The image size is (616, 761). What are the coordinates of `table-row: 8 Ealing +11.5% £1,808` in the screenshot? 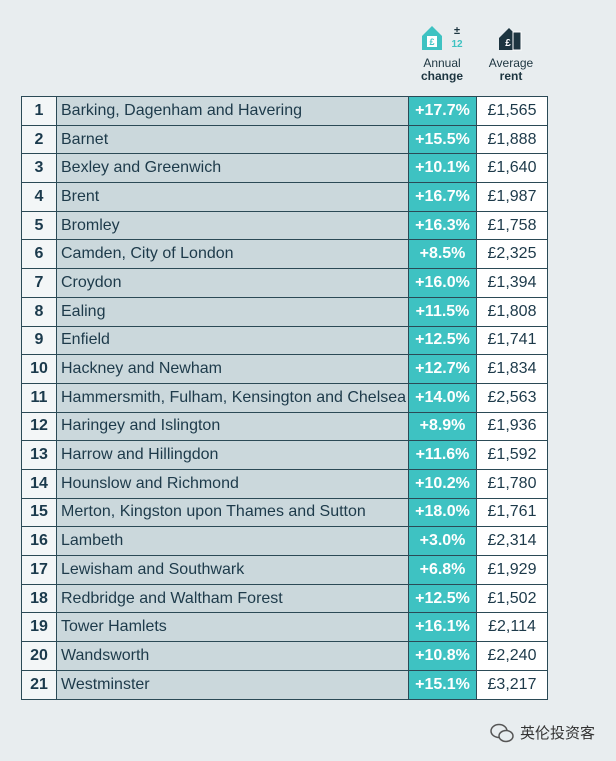 It's located at (284, 312).